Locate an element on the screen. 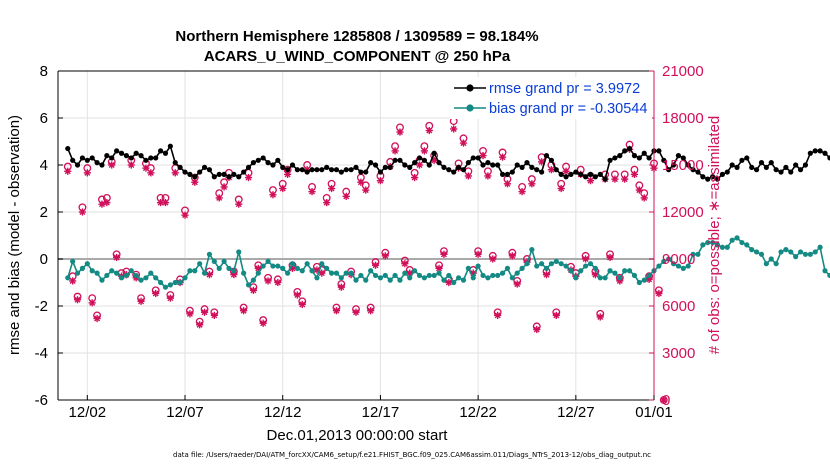  y-tick-label: -4 is located at coordinates (41, 353).